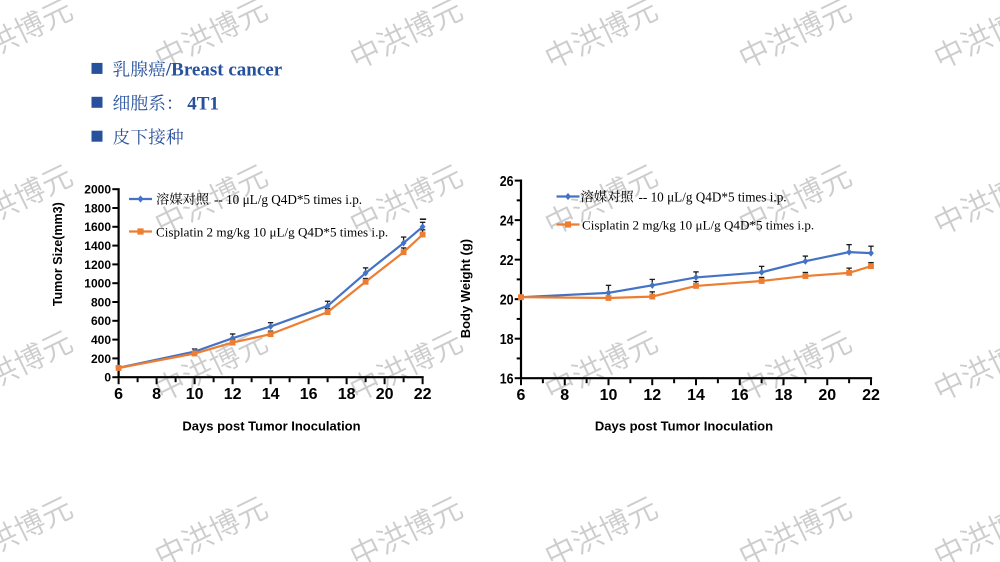 The image size is (1000, 562). I want to click on svg-text: Tumor Size(mm3), so click(58, 254).